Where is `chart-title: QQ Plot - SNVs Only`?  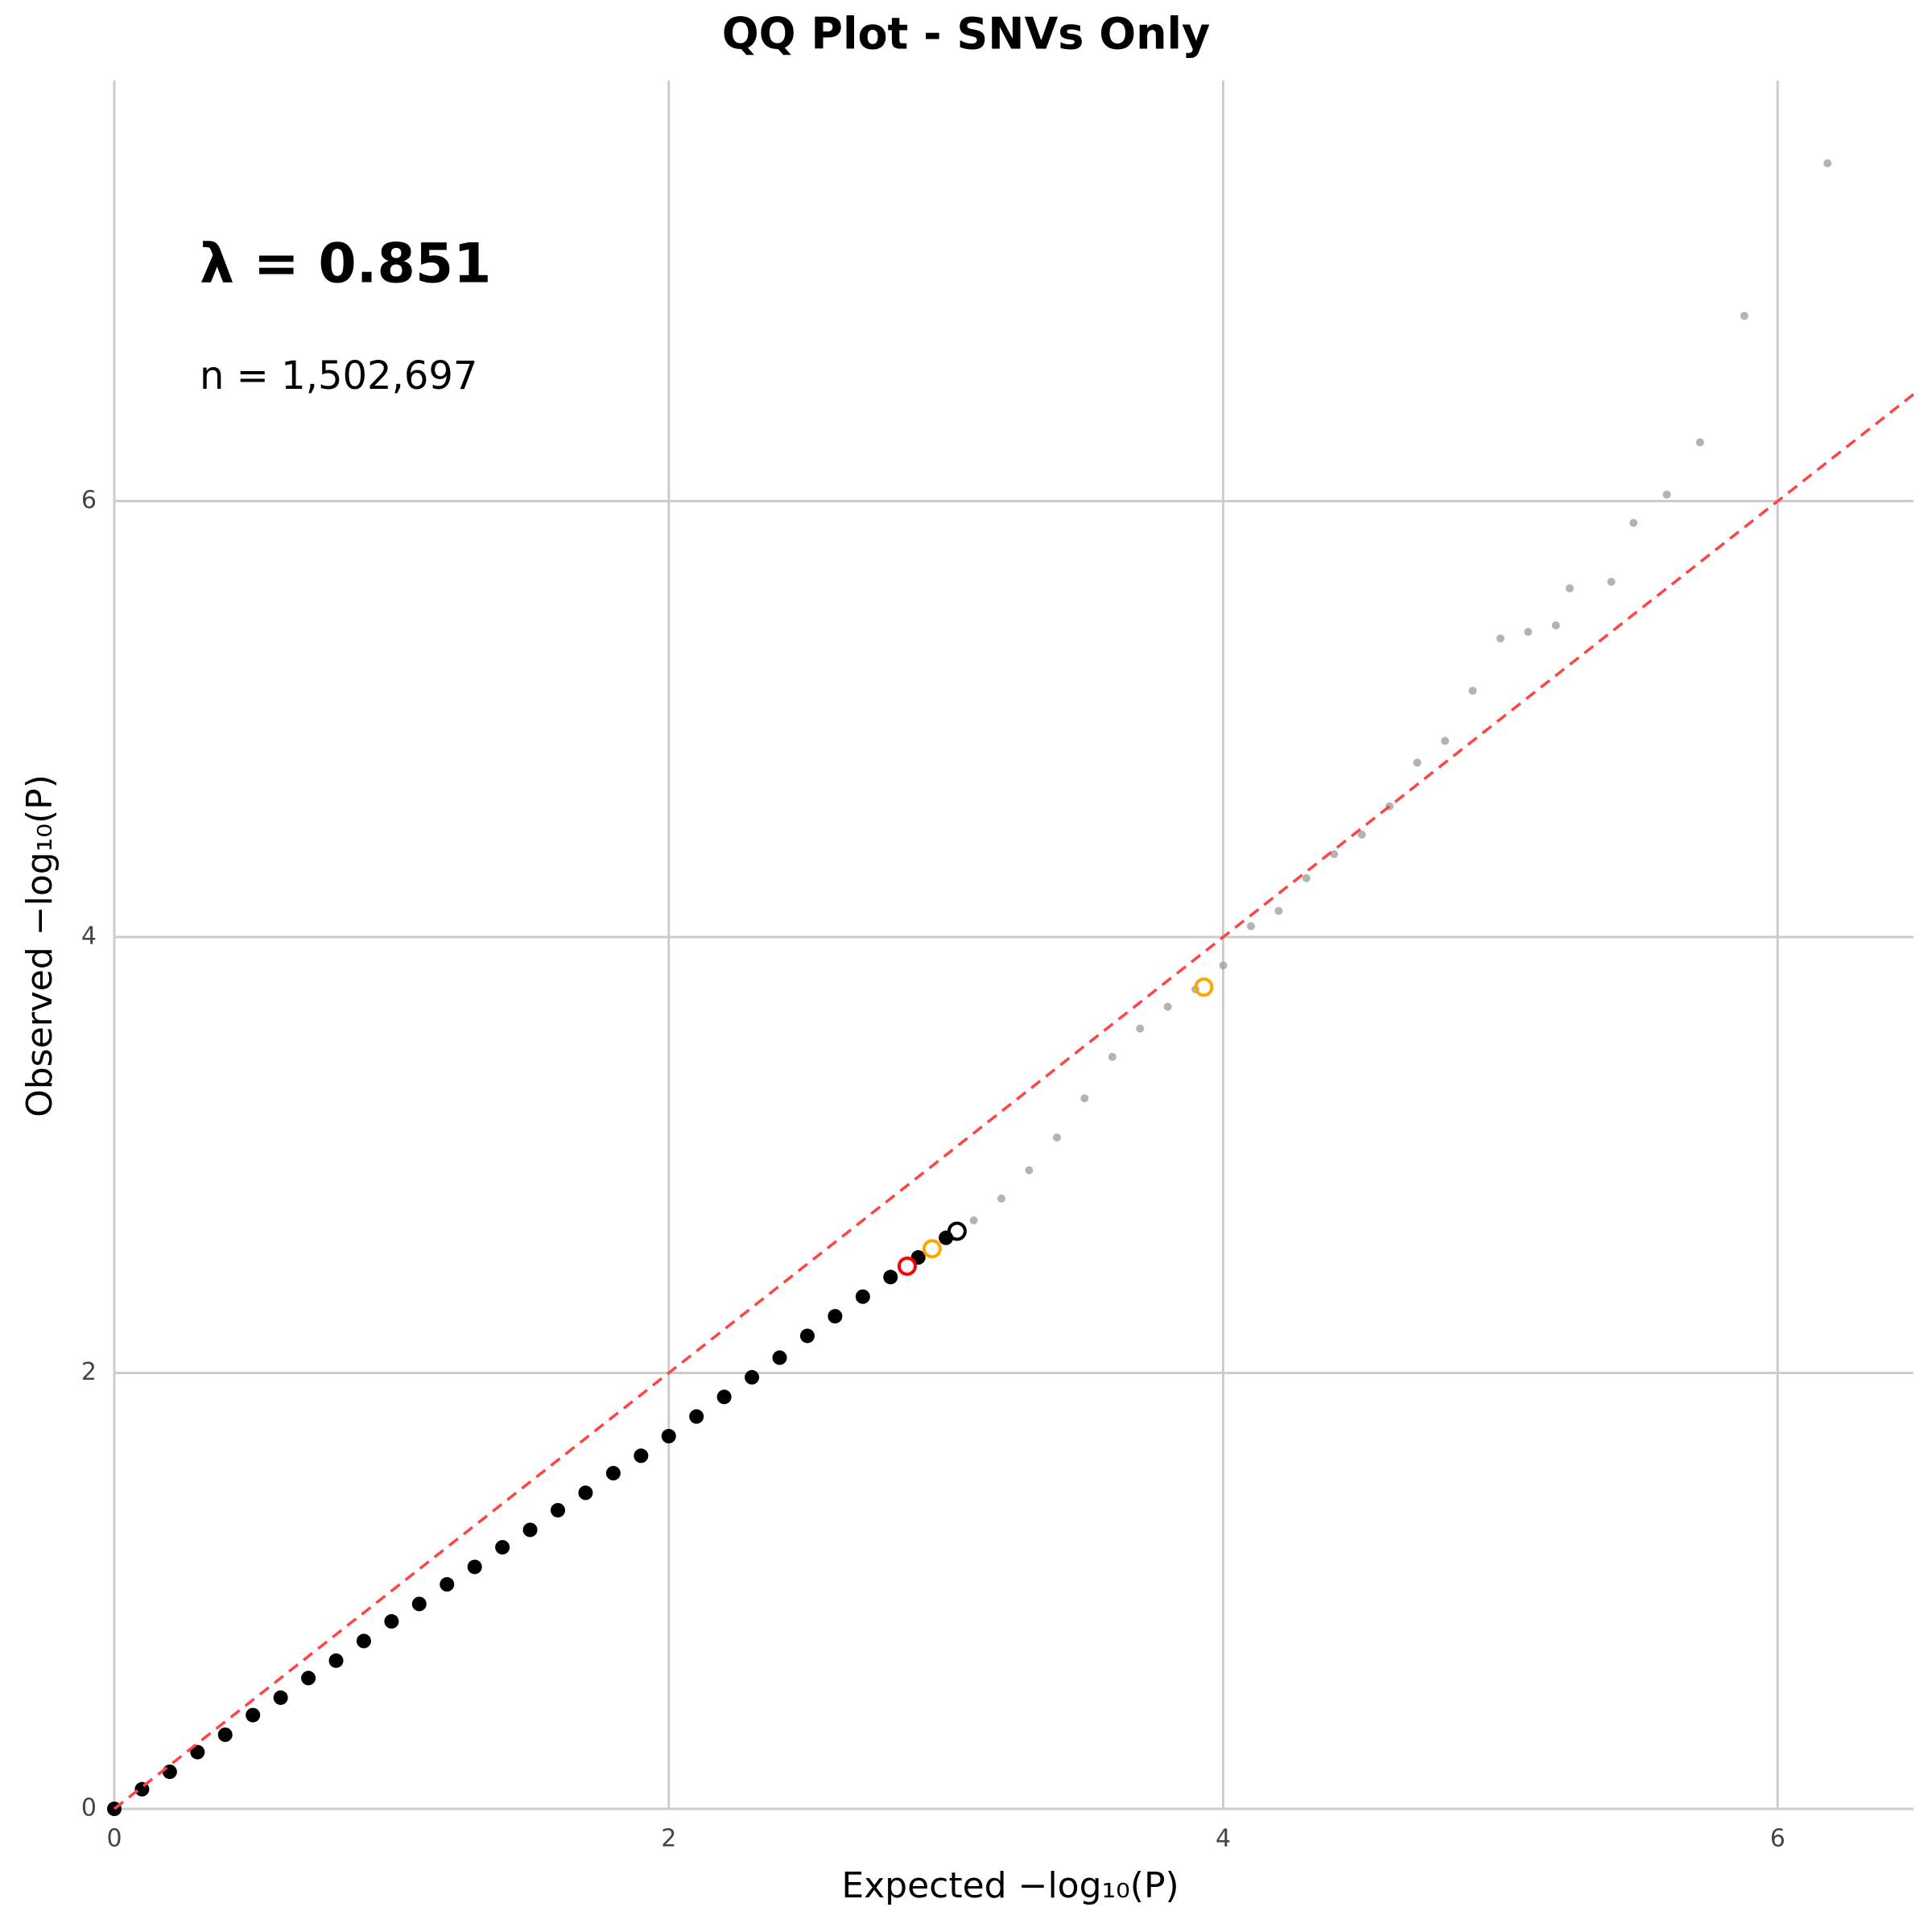 chart-title: QQ Plot - SNVs Only is located at coordinates (966, 34).